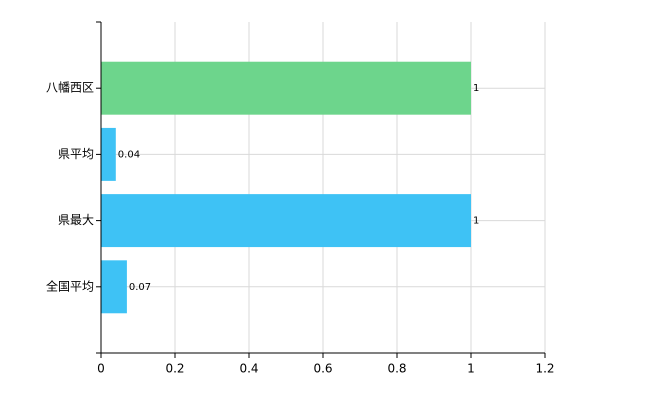  Describe the element at coordinates (544, 369) in the screenshot. I see `x-tick-label: 1.2` at that location.